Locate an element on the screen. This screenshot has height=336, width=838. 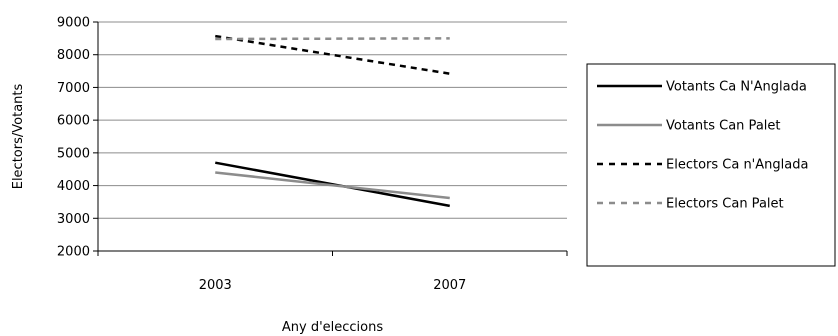
y-tick-label: 8000 is located at coordinates (73, 55).